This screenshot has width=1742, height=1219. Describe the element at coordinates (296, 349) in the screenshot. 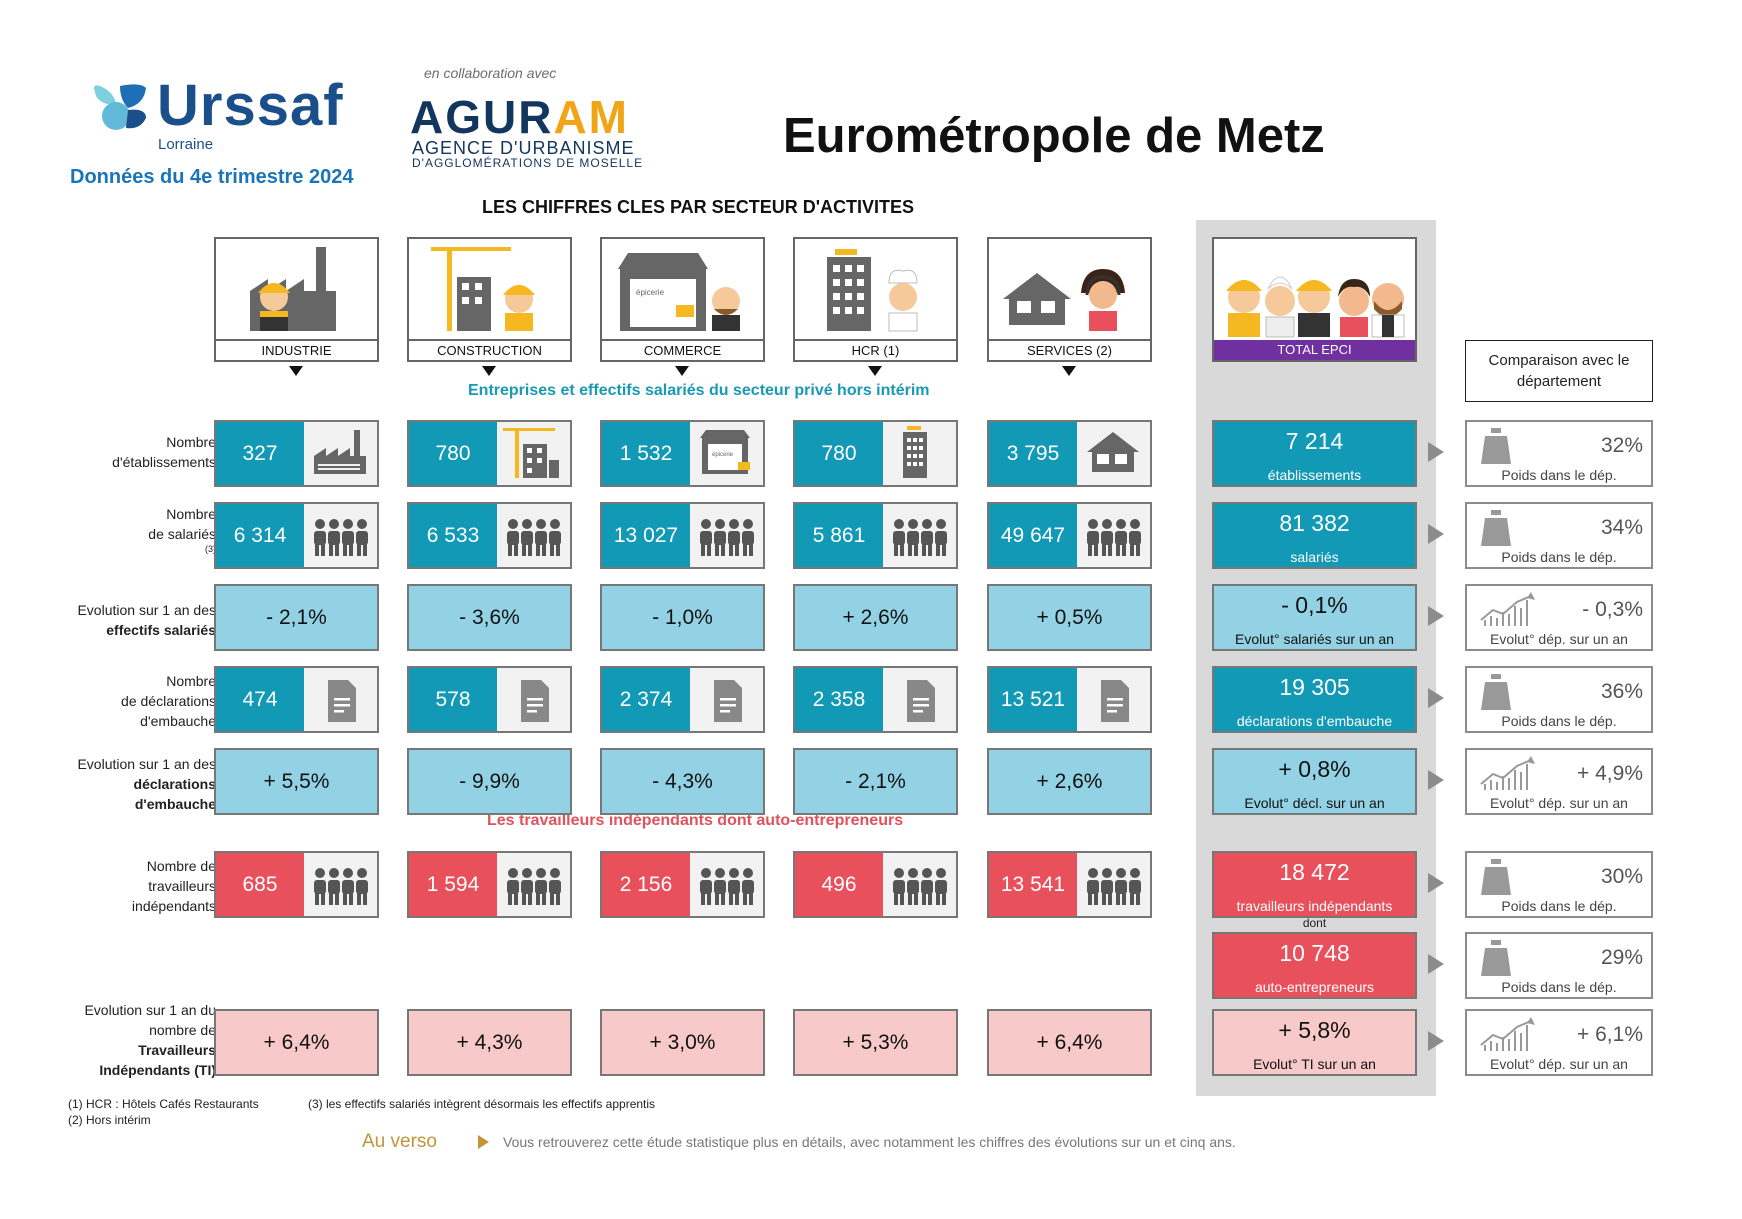

I see `sector-label: INDUSTRIE` at that location.